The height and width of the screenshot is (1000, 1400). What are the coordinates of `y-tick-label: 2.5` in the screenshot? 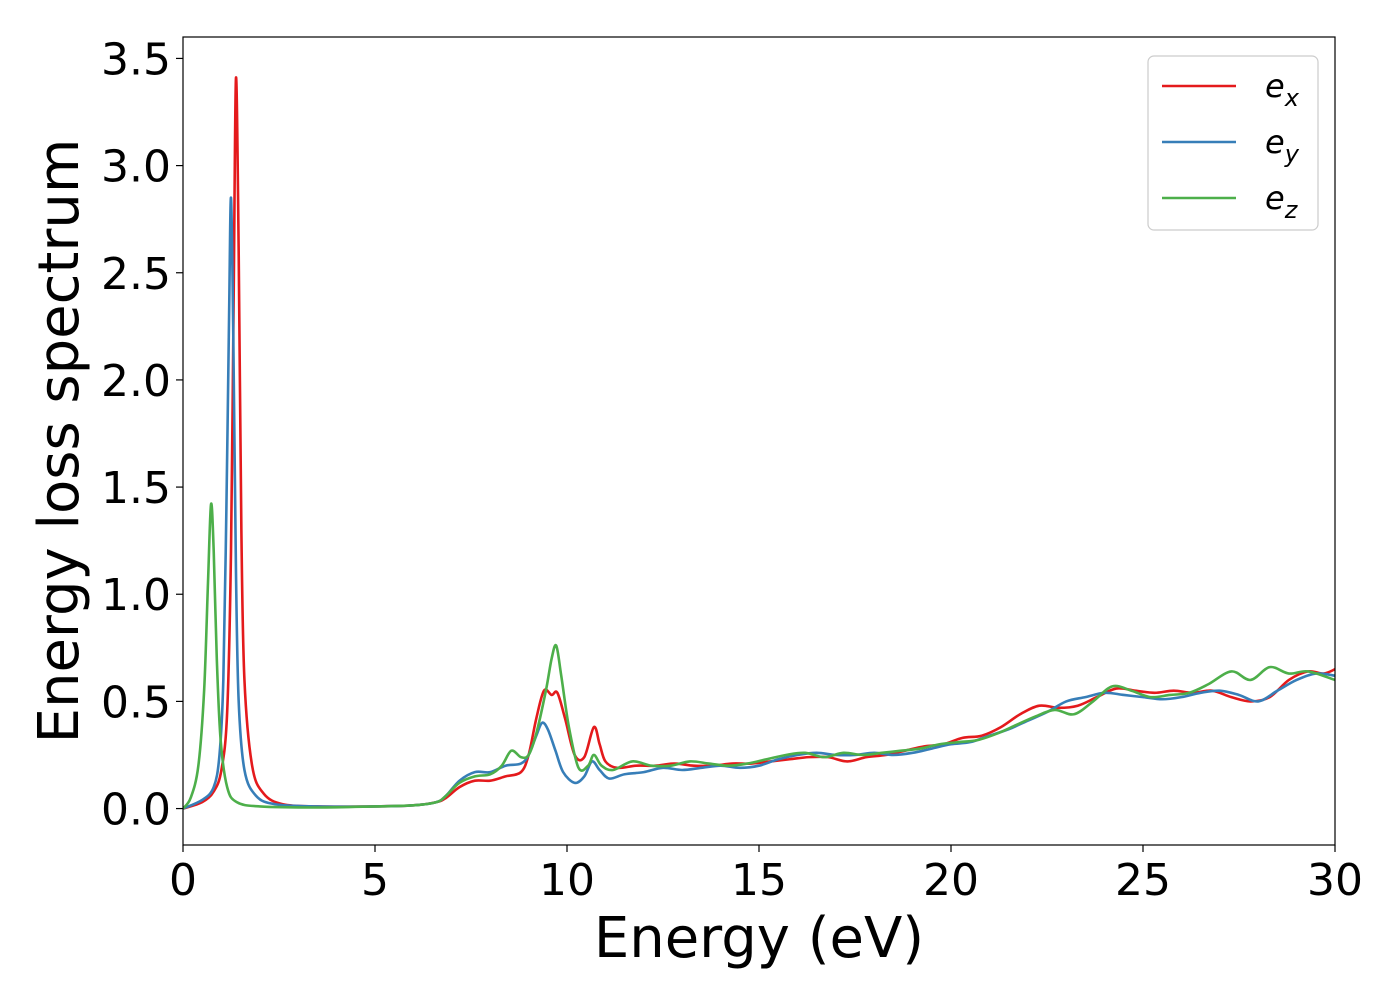 It's located at (136, 274).